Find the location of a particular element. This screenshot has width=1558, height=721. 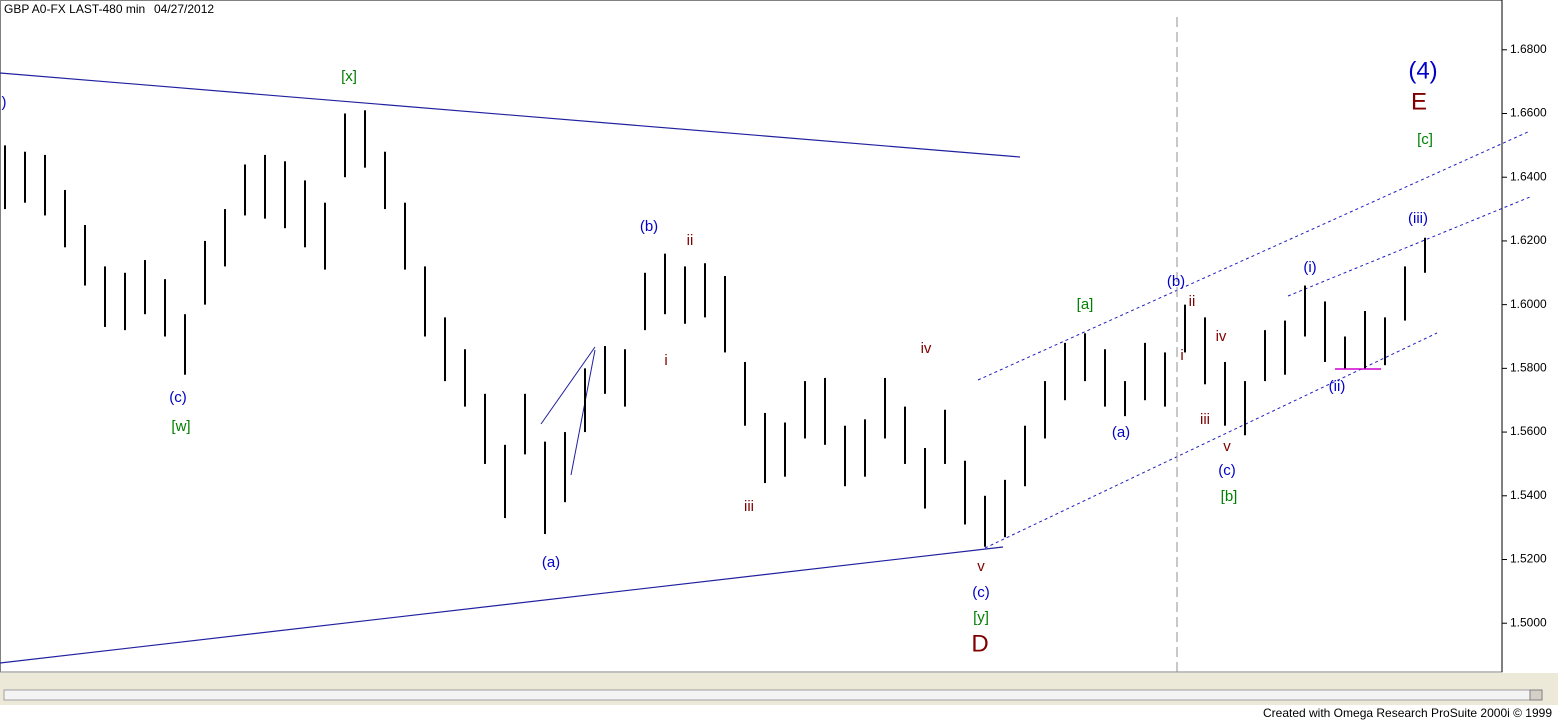

wave-label: (ii) is located at coordinates (1337, 386).